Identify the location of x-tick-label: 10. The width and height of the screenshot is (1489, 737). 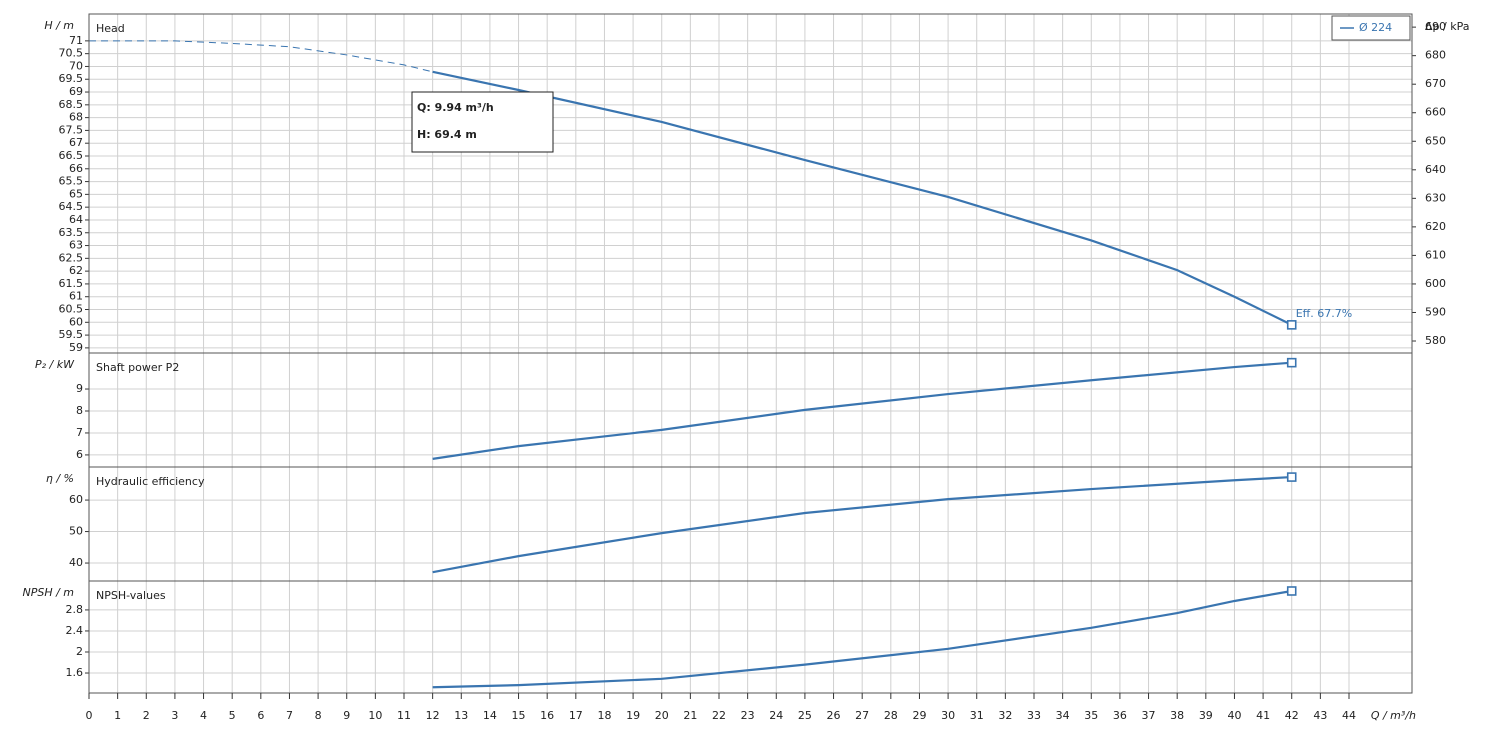
(375, 715).